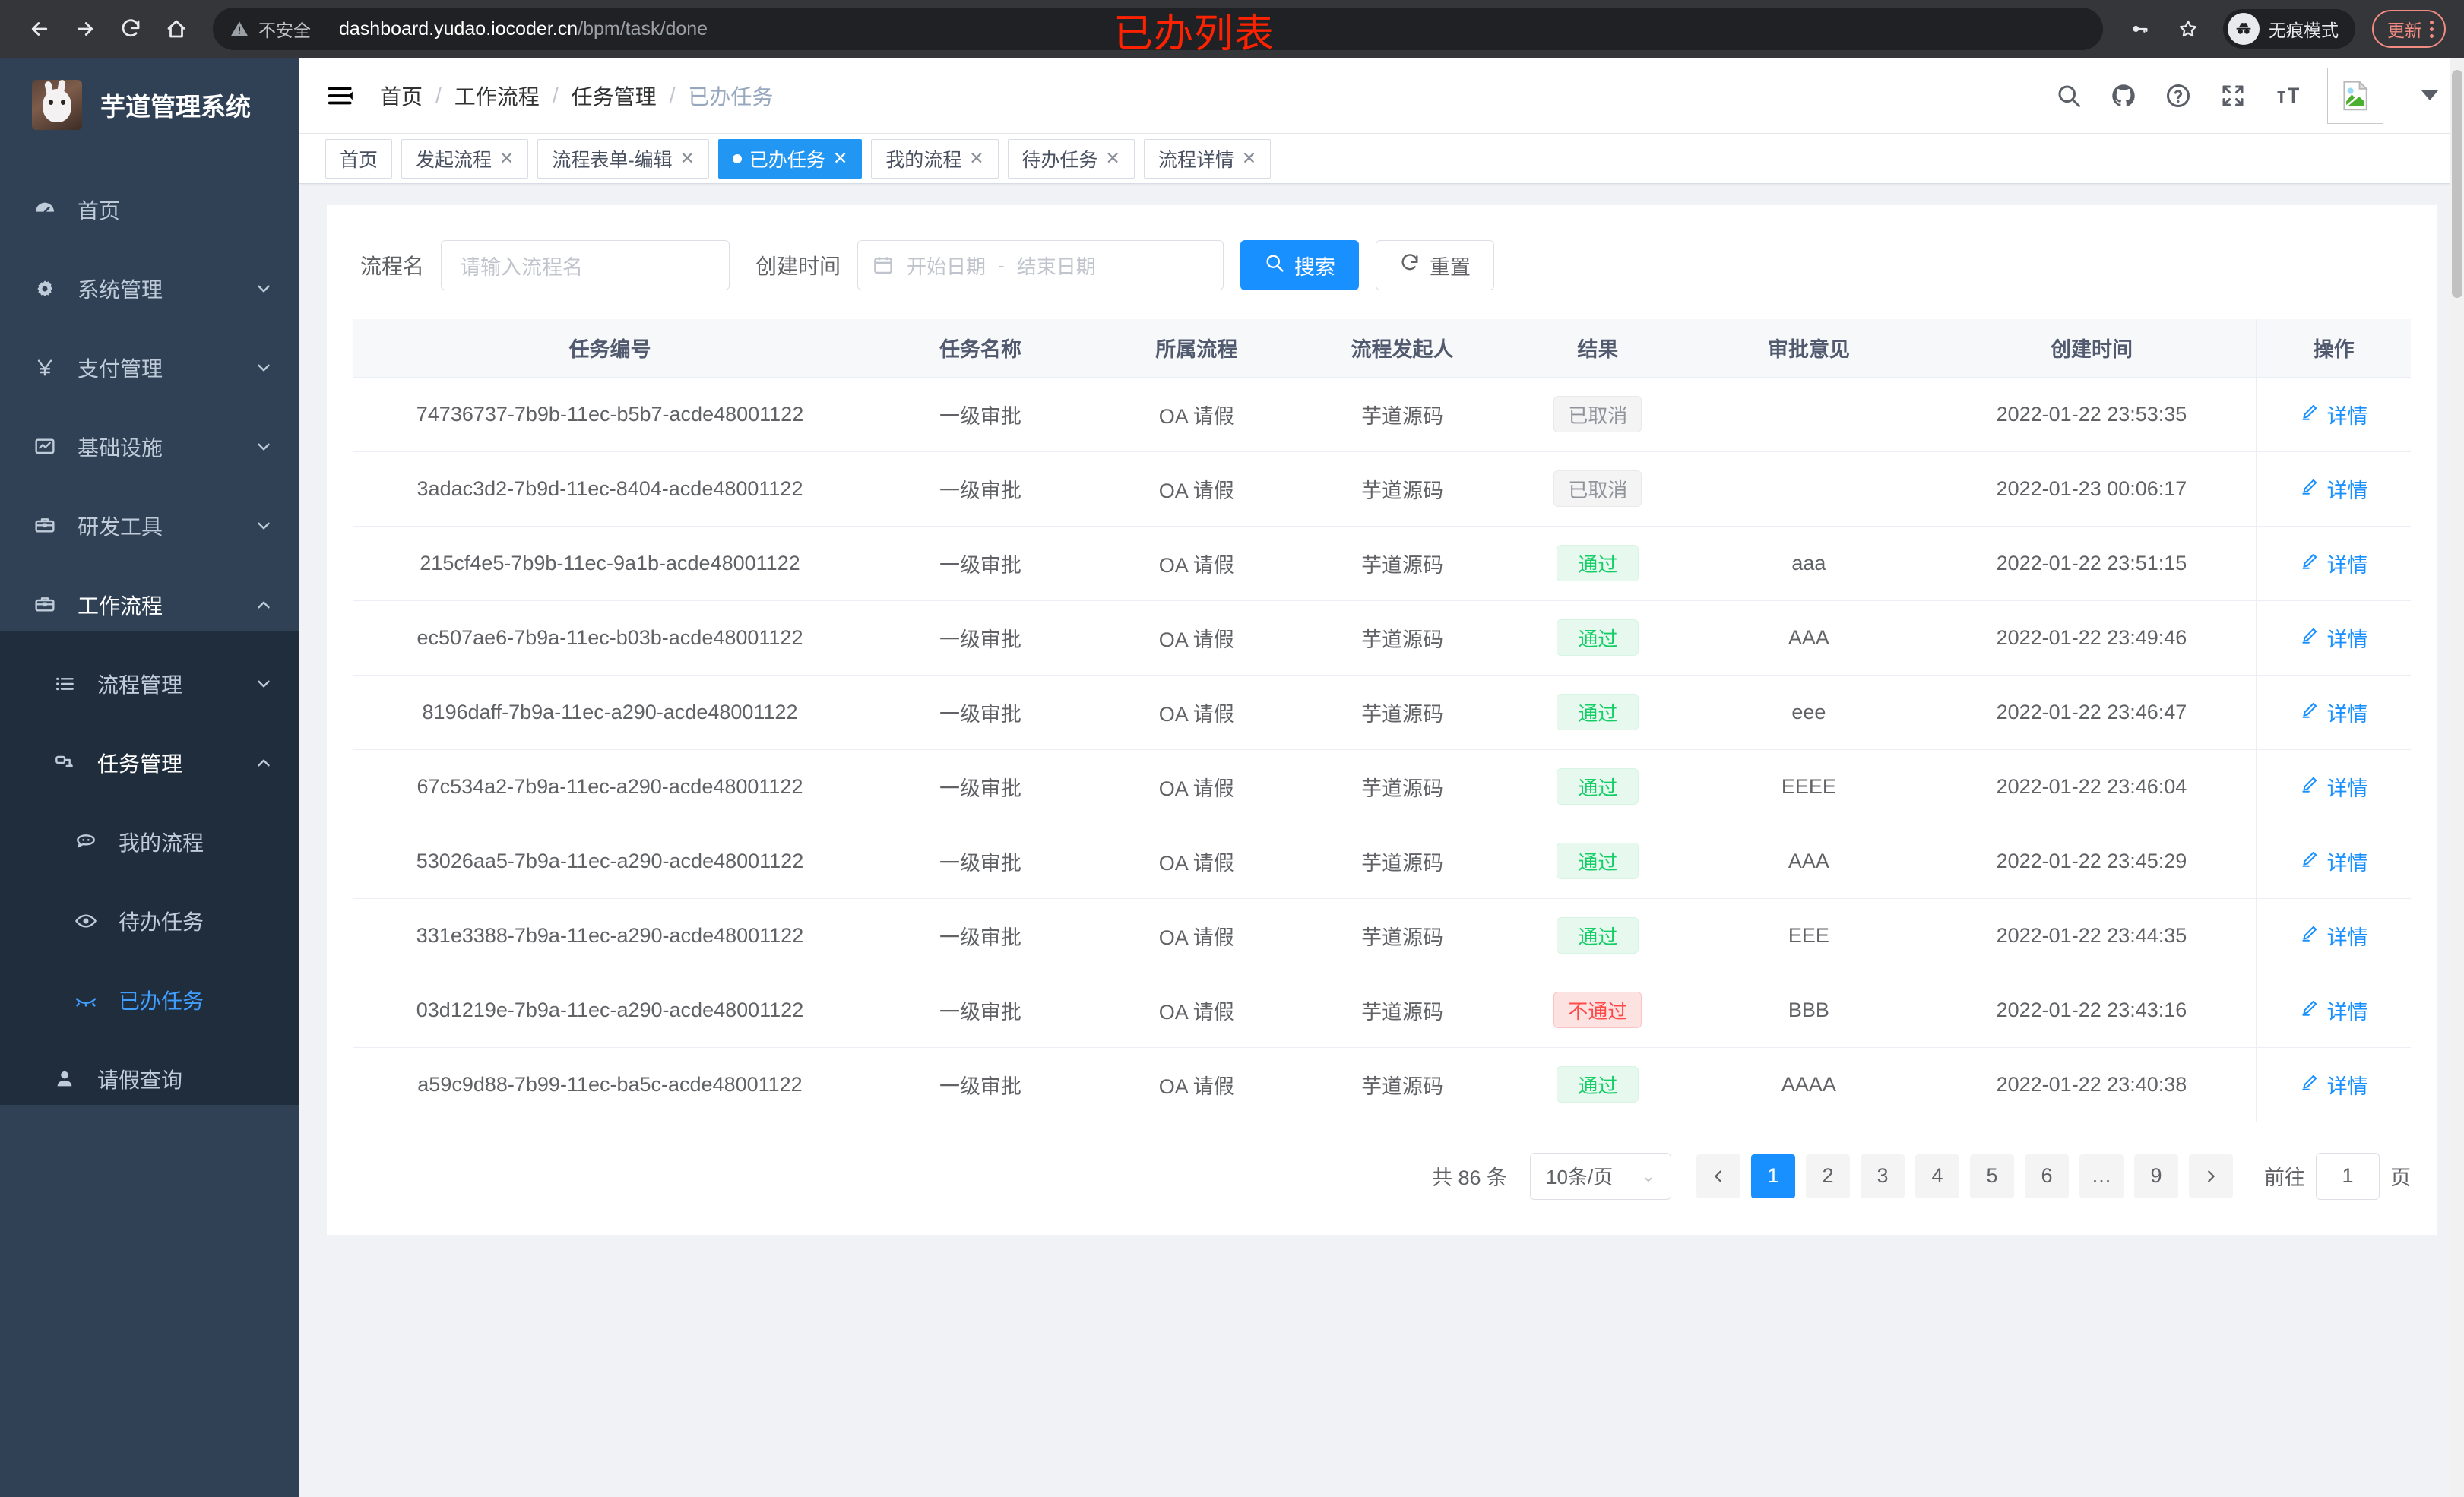 The width and height of the screenshot is (2464, 1497). Describe the element at coordinates (737, 158) in the screenshot. I see `active-dot-icon` at that location.